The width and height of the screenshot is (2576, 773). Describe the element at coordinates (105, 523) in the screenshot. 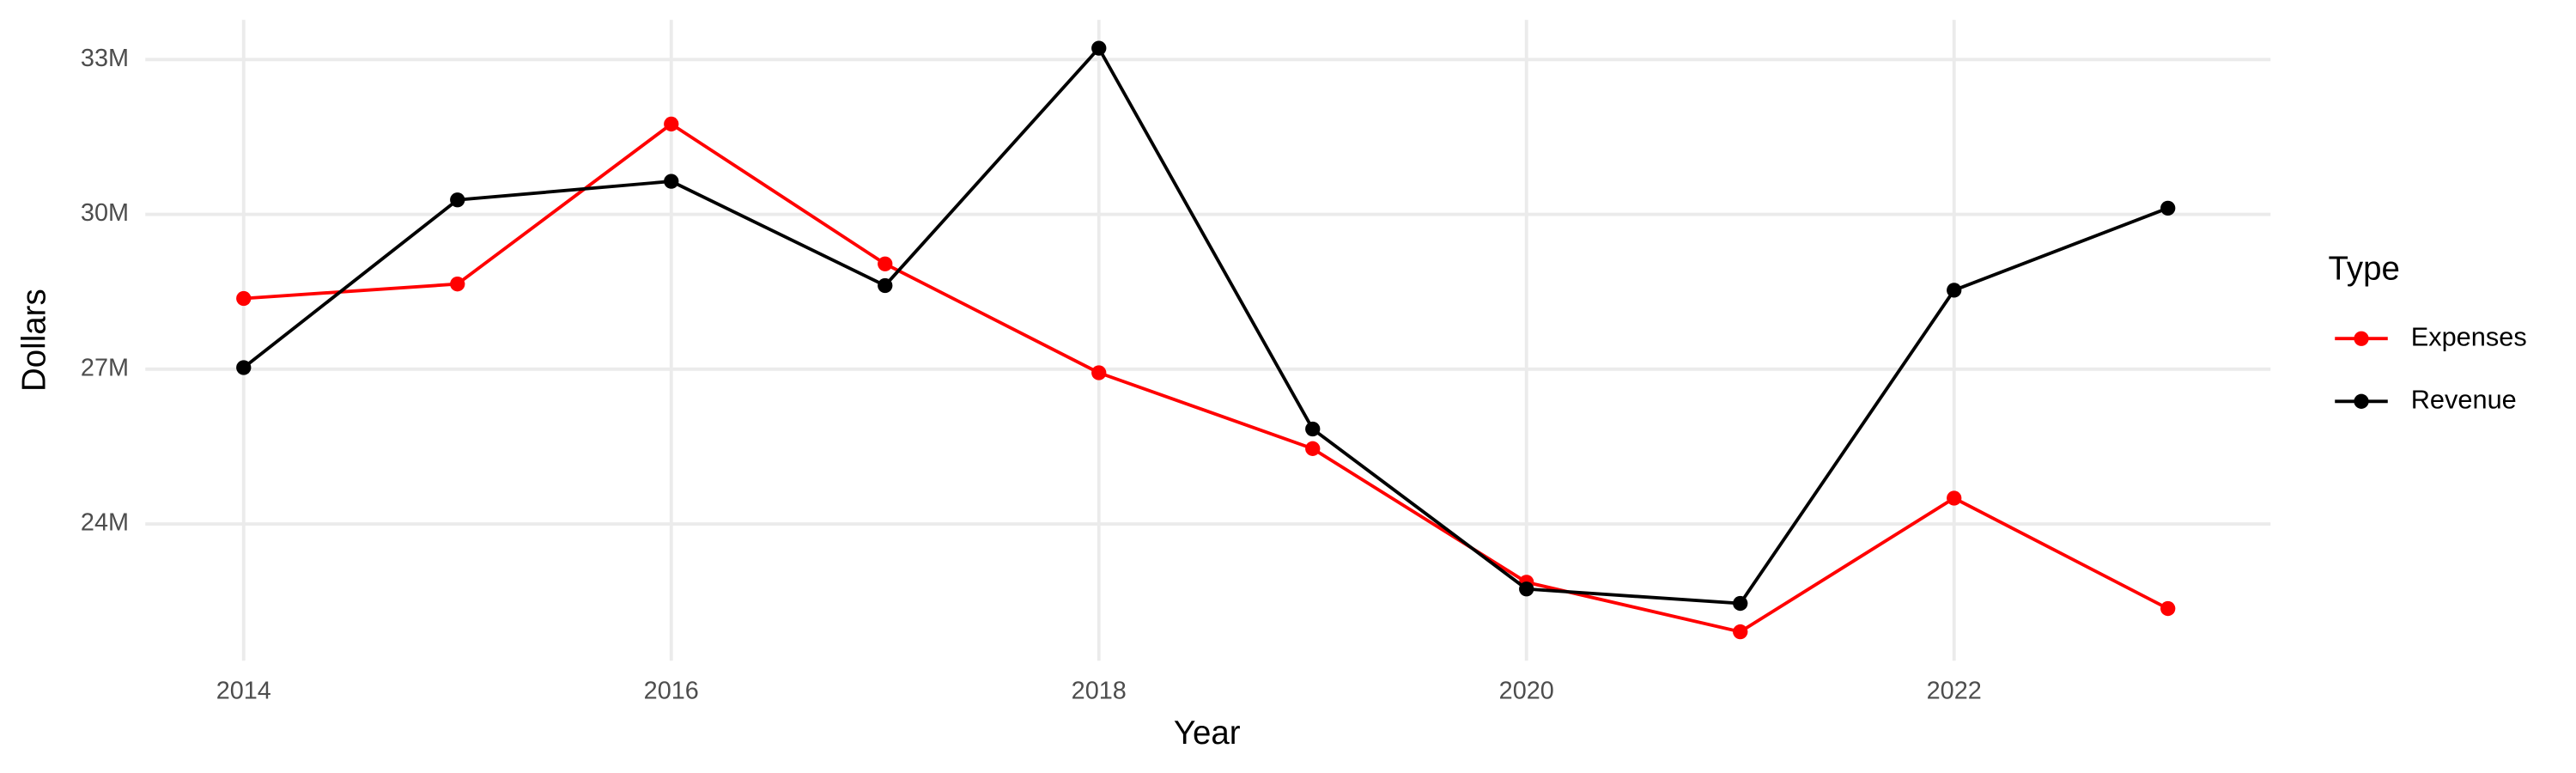

I see `y-tick-label: 24M` at that location.